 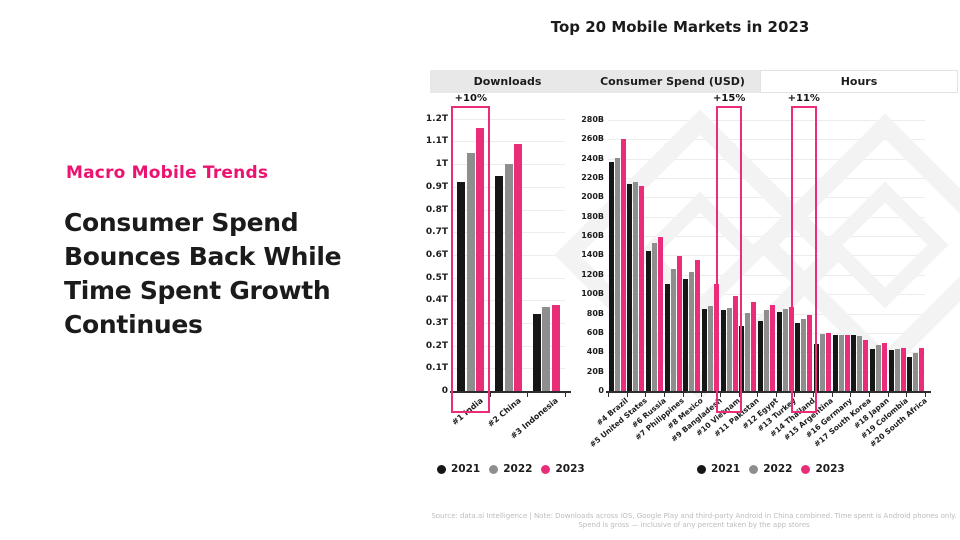 I want to click on y-tick-label: 180B, so click(x=592, y=216).